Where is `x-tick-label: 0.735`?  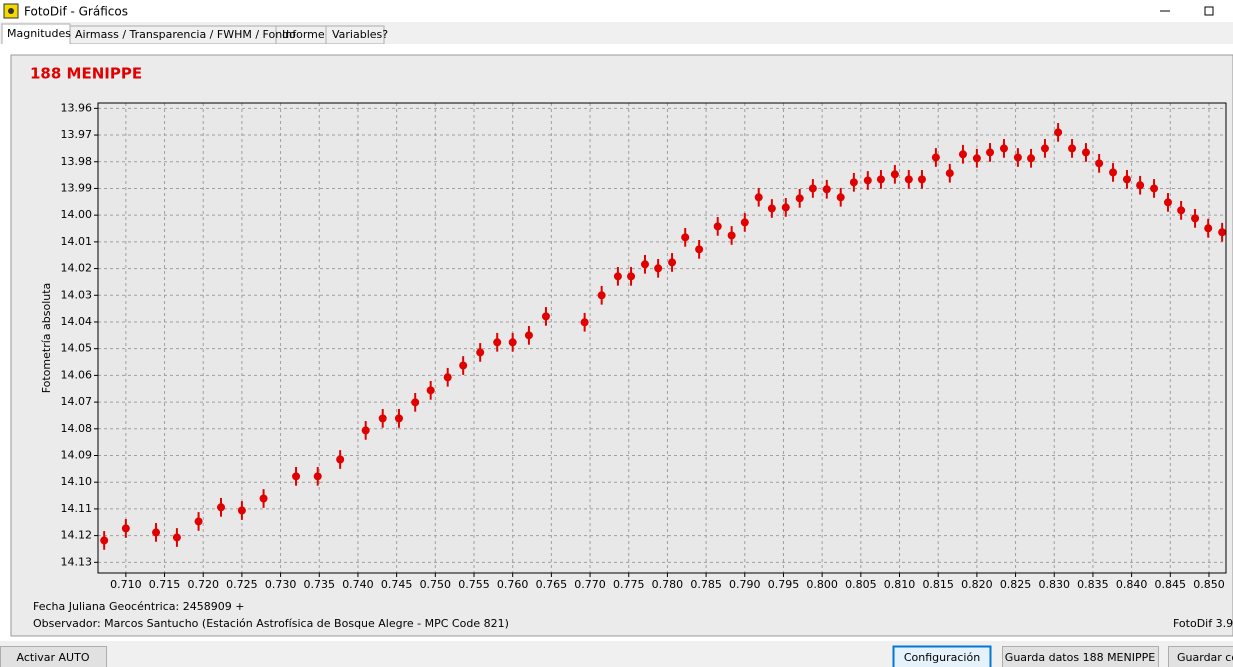 x-tick-label: 0.735 is located at coordinates (320, 584).